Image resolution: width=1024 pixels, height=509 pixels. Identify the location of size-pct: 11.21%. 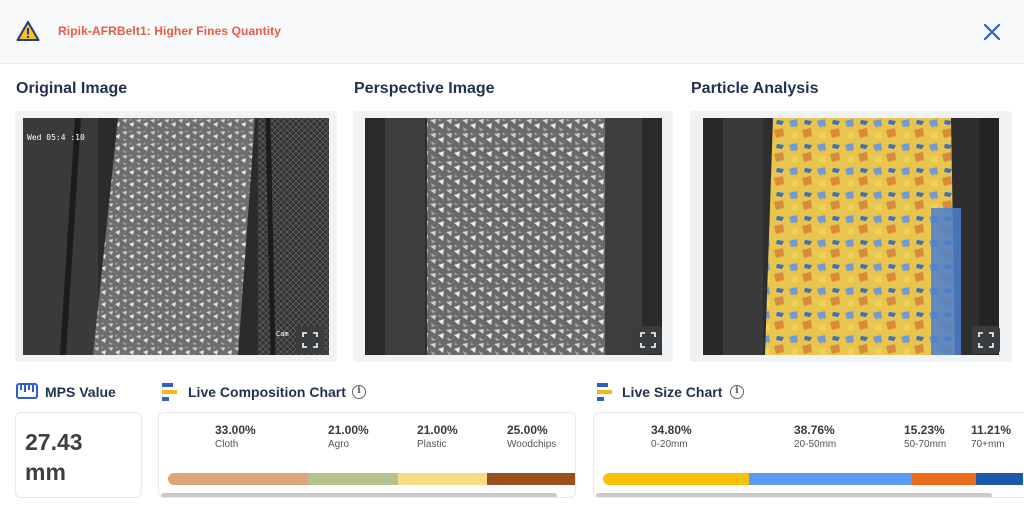
(991, 430).